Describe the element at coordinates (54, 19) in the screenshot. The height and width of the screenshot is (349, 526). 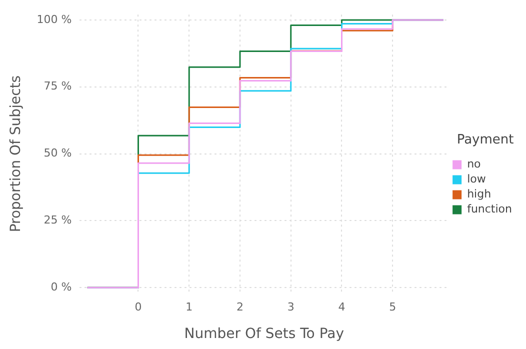
I see `y-tick-label: 100 %` at that location.